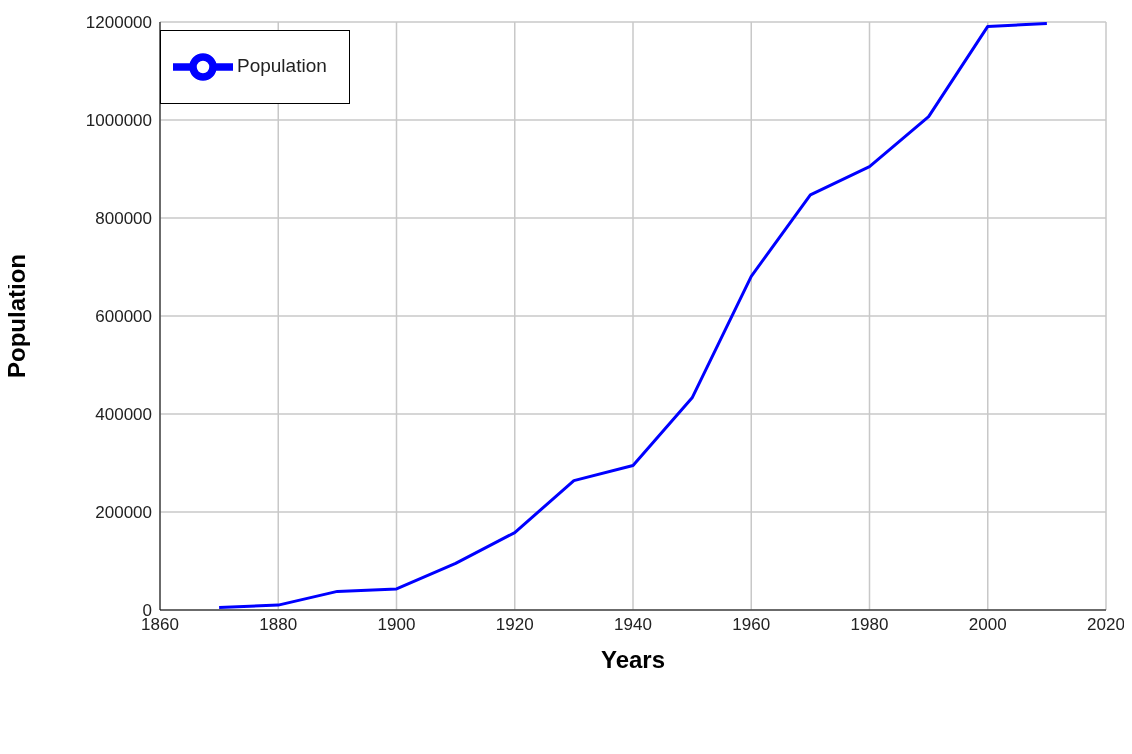 The height and width of the screenshot is (754, 1132). What do you see at coordinates (278, 625) in the screenshot?
I see `x-tick-label: 1880` at bounding box center [278, 625].